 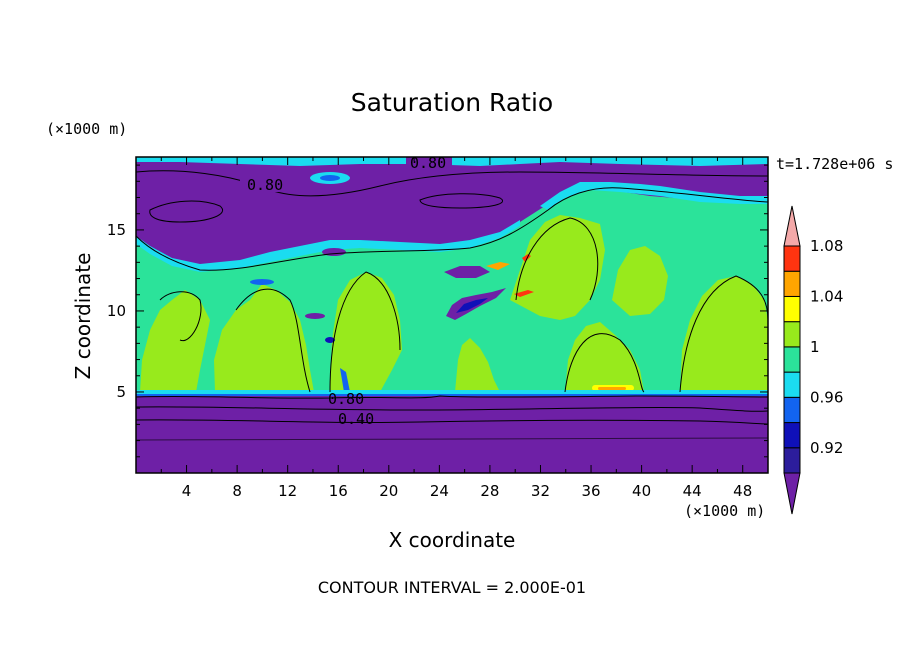 What do you see at coordinates (264, 338) in the screenshot?
I see `green-patch-b` at bounding box center [264, 338].